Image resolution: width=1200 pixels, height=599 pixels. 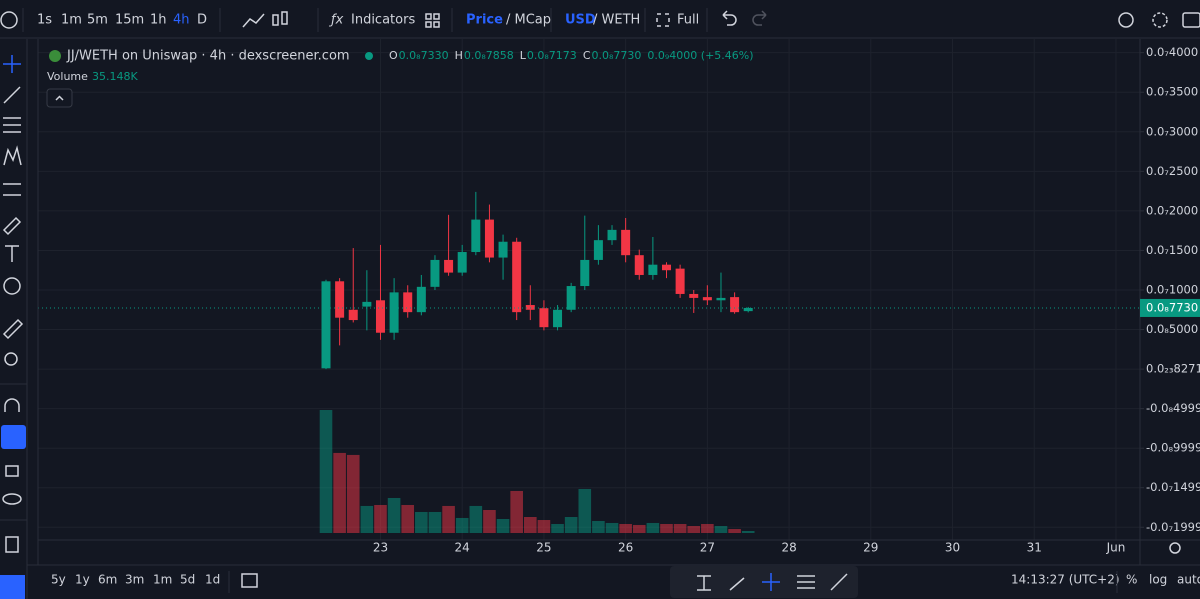 I want to click on ohlc-value: 0.0₈7858, so click(x=489, y=55).